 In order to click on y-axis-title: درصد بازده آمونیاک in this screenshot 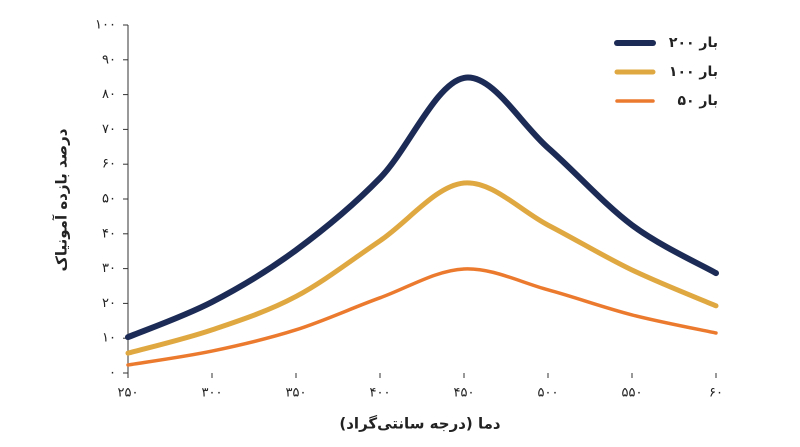, I will do `click(62, 199)`.